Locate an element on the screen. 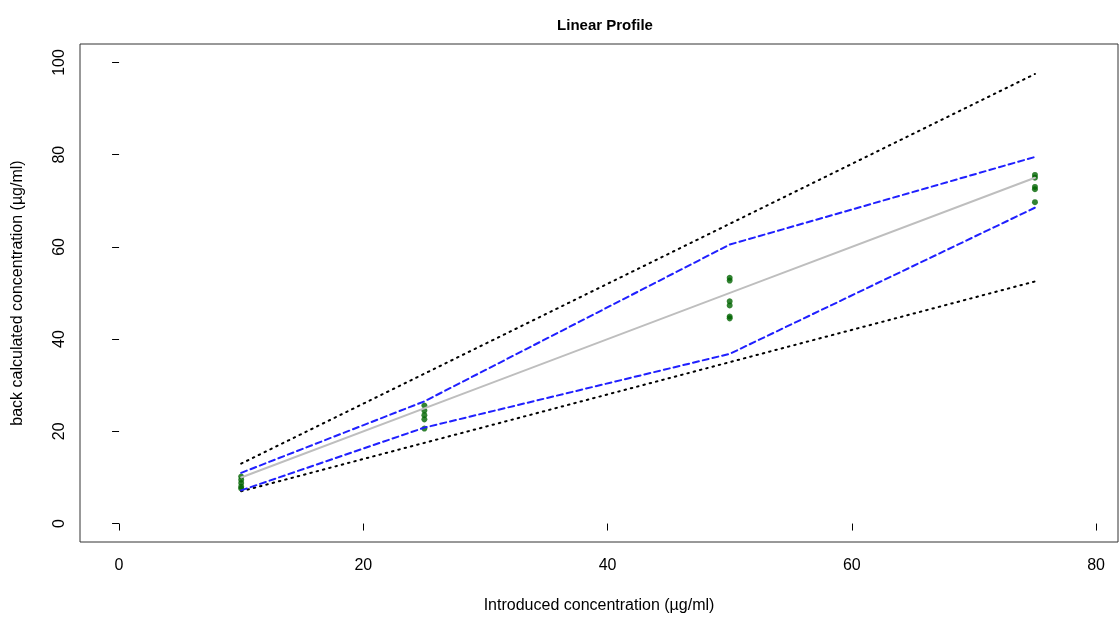  x-tick-label: 0 is located at coordinates (119, 564).